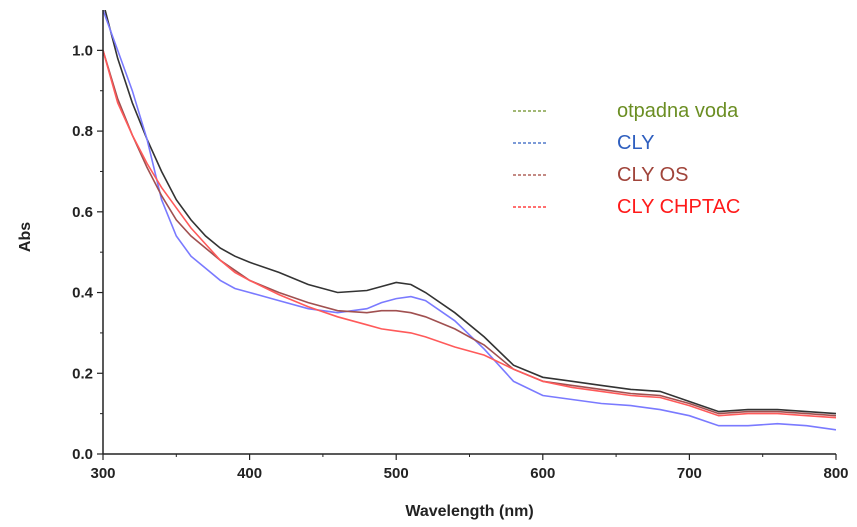  Describe the element at coordinates (82, 373) in the screenshot. I see `y-tick-label: 0.2` at that location.